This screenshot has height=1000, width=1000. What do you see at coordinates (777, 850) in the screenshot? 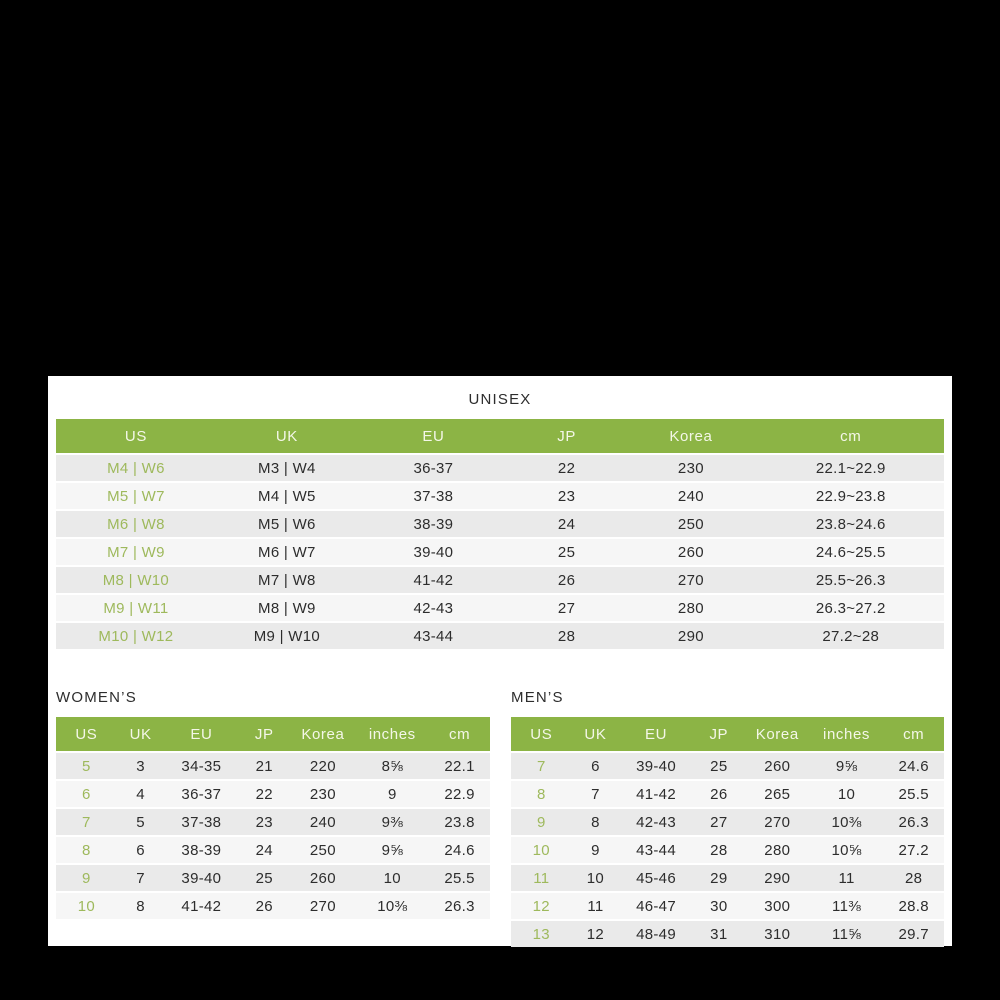
I see `table-cell: 280` at bounding box center [777, 850].